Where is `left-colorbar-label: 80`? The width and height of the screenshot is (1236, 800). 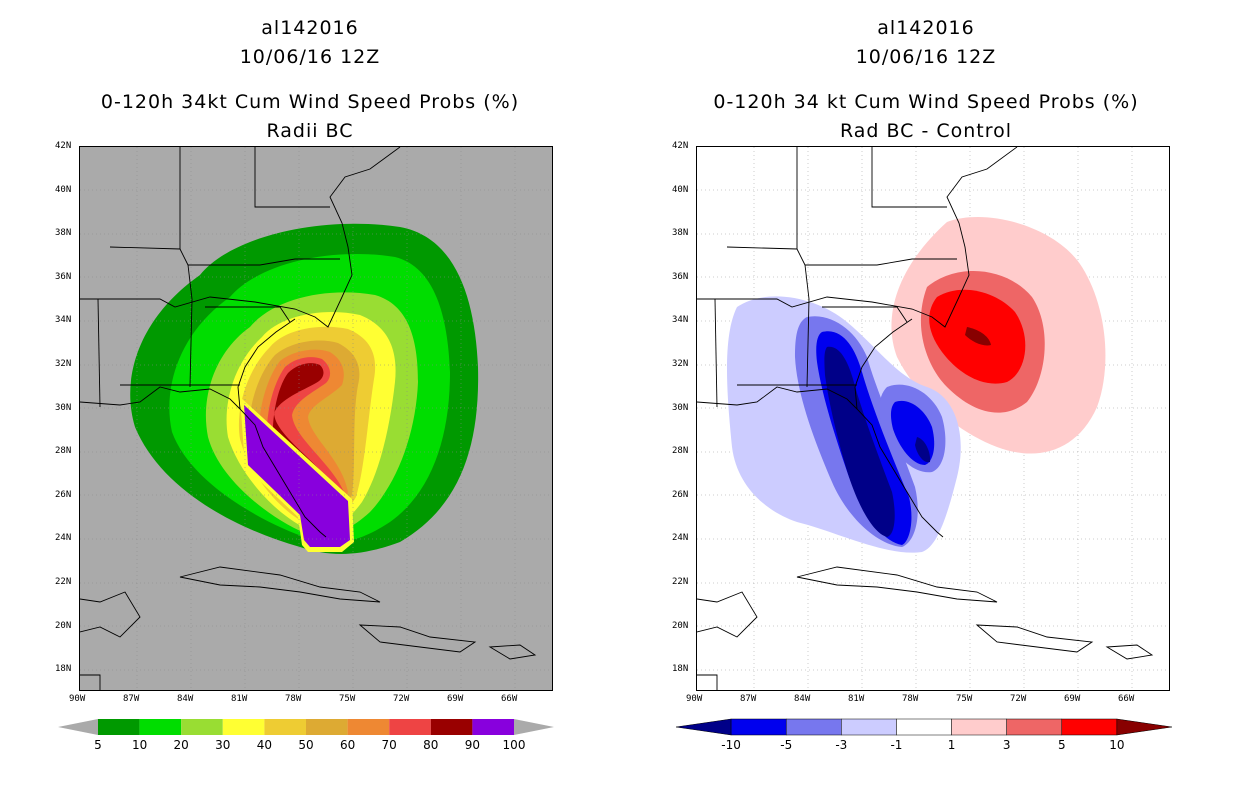 left-colorbar-label: 80 is located at coordinates (431, 745).